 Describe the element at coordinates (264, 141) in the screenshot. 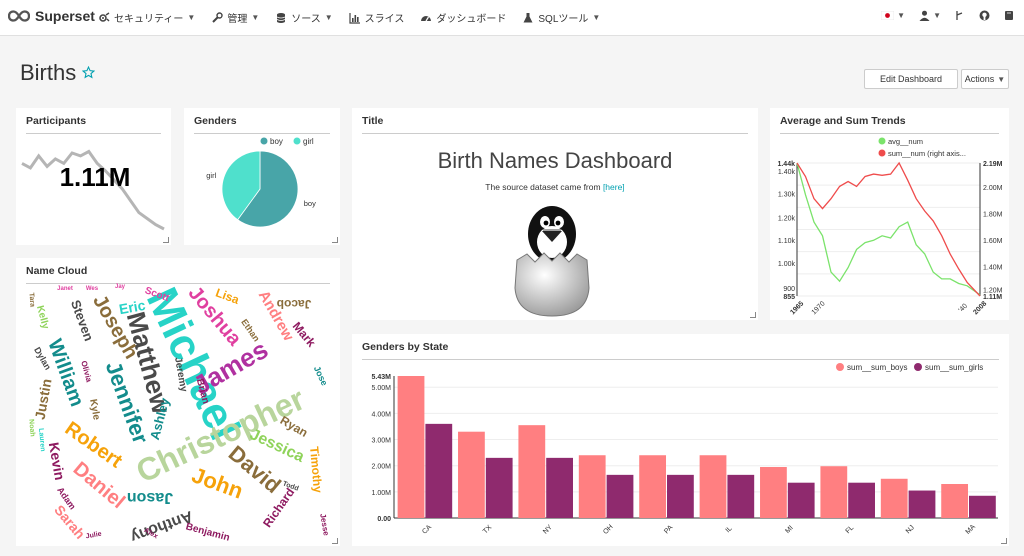

I see `legend-marker-boy` at that location.